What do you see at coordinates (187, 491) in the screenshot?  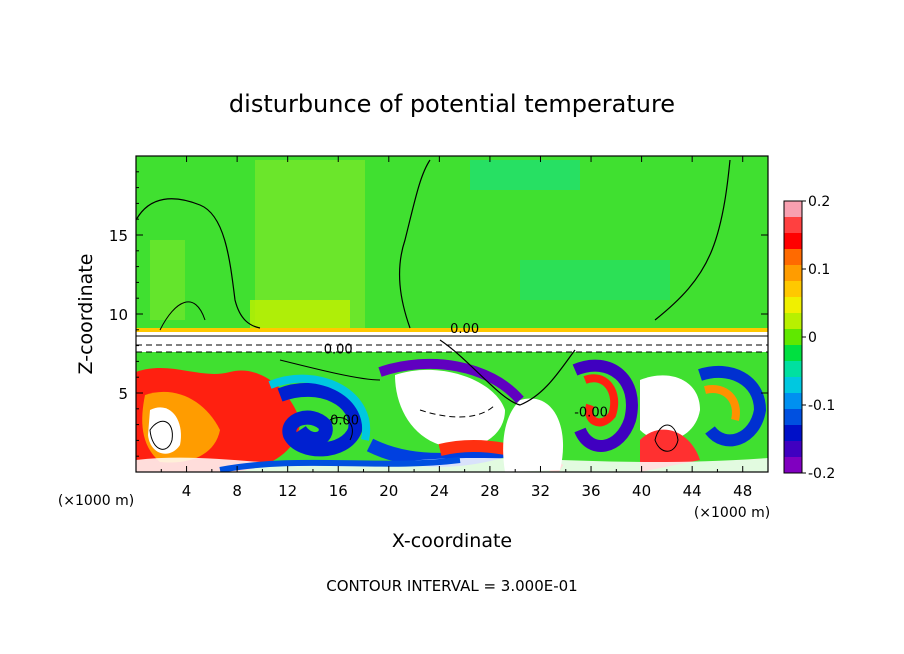 I see `x-tick-label: 4` at bounding box center [187, 491].